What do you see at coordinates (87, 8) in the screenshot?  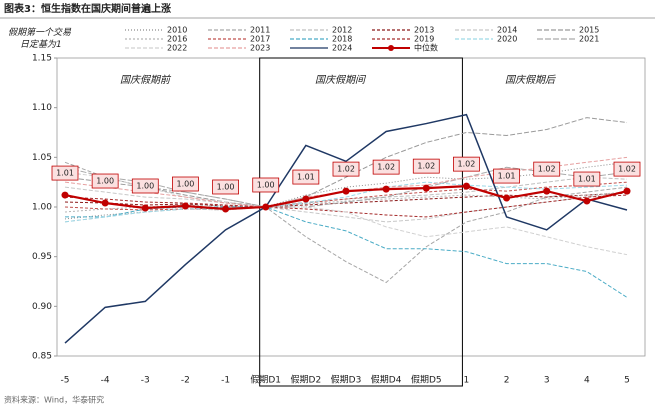 I see `chart-title: 图表3：恒生指数在国庆期间普遍上涨` at bounding box center [87, 8].